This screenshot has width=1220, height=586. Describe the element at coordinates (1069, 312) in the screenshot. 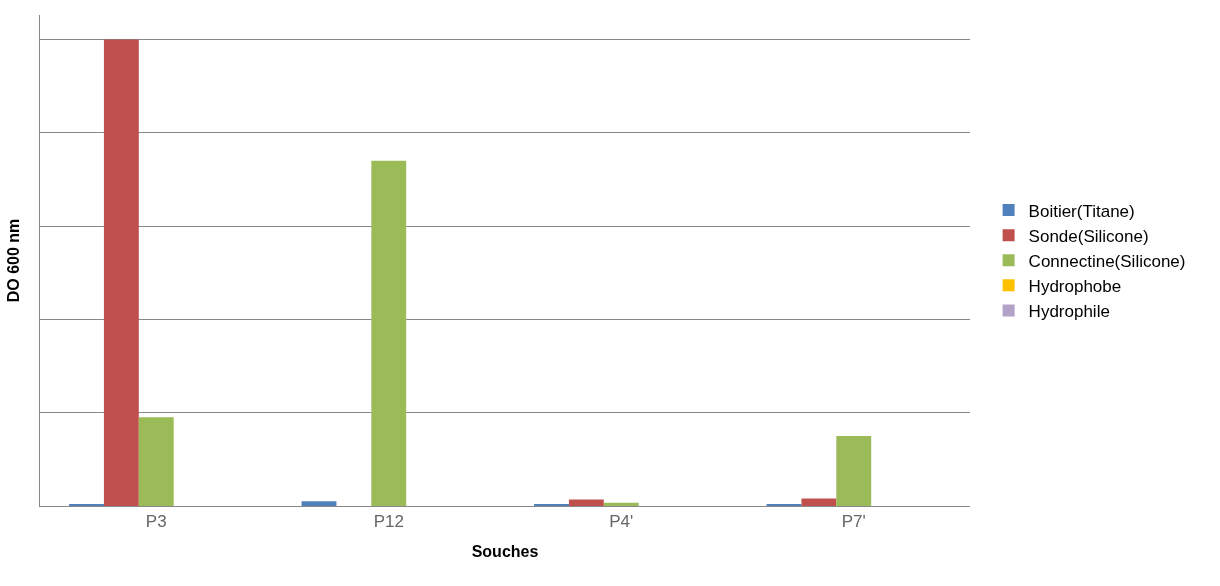

I see `legend-label: Hydrophile` at that location.